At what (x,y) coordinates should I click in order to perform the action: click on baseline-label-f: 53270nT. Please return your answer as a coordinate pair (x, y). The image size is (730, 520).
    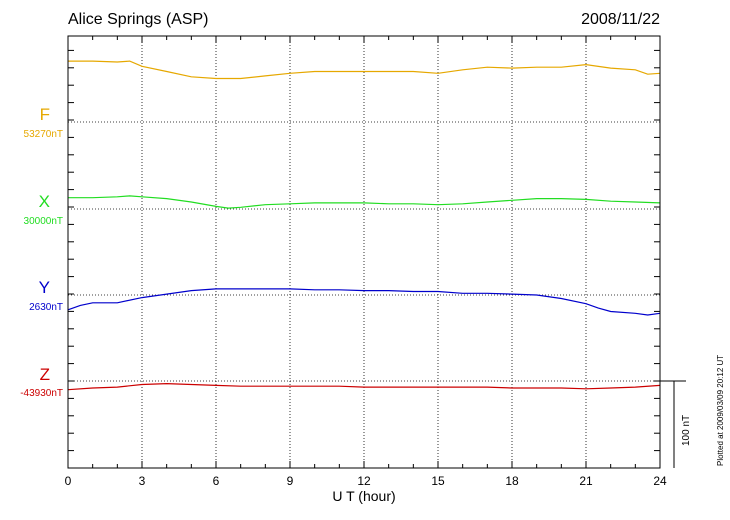
    Looking at the image, I should click on (43, 134).